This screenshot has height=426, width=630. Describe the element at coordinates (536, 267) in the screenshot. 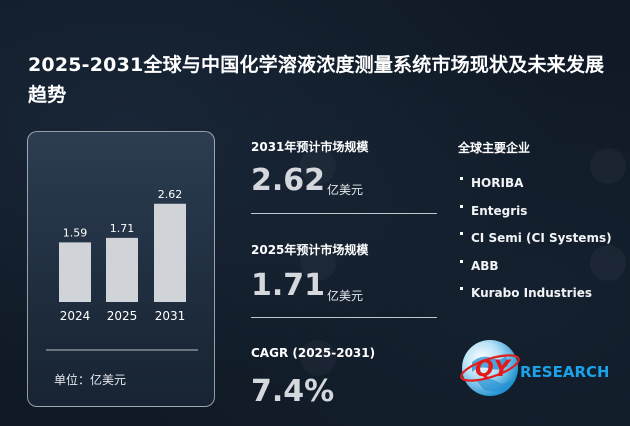

I see `company-item: ABB` at that location.